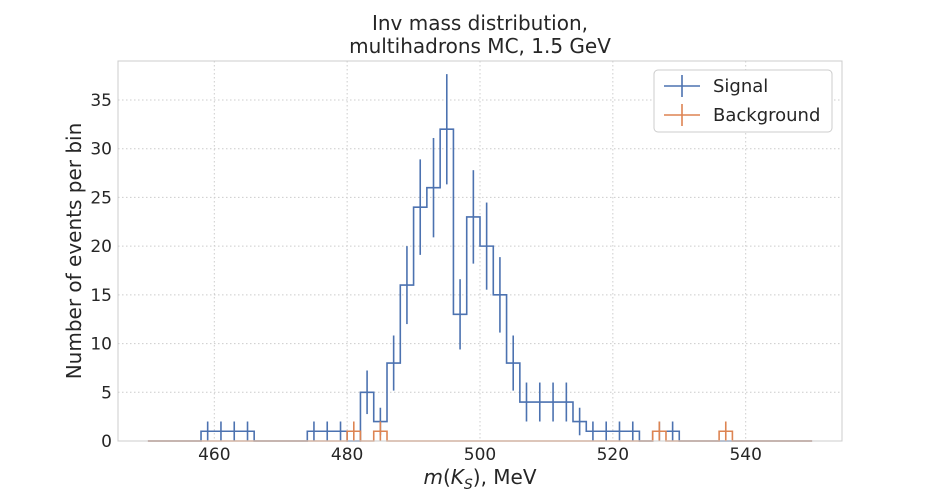  I want to click on chart-title-line-2: multihadrons MC, 1.5 GeV, so click(480, 46).